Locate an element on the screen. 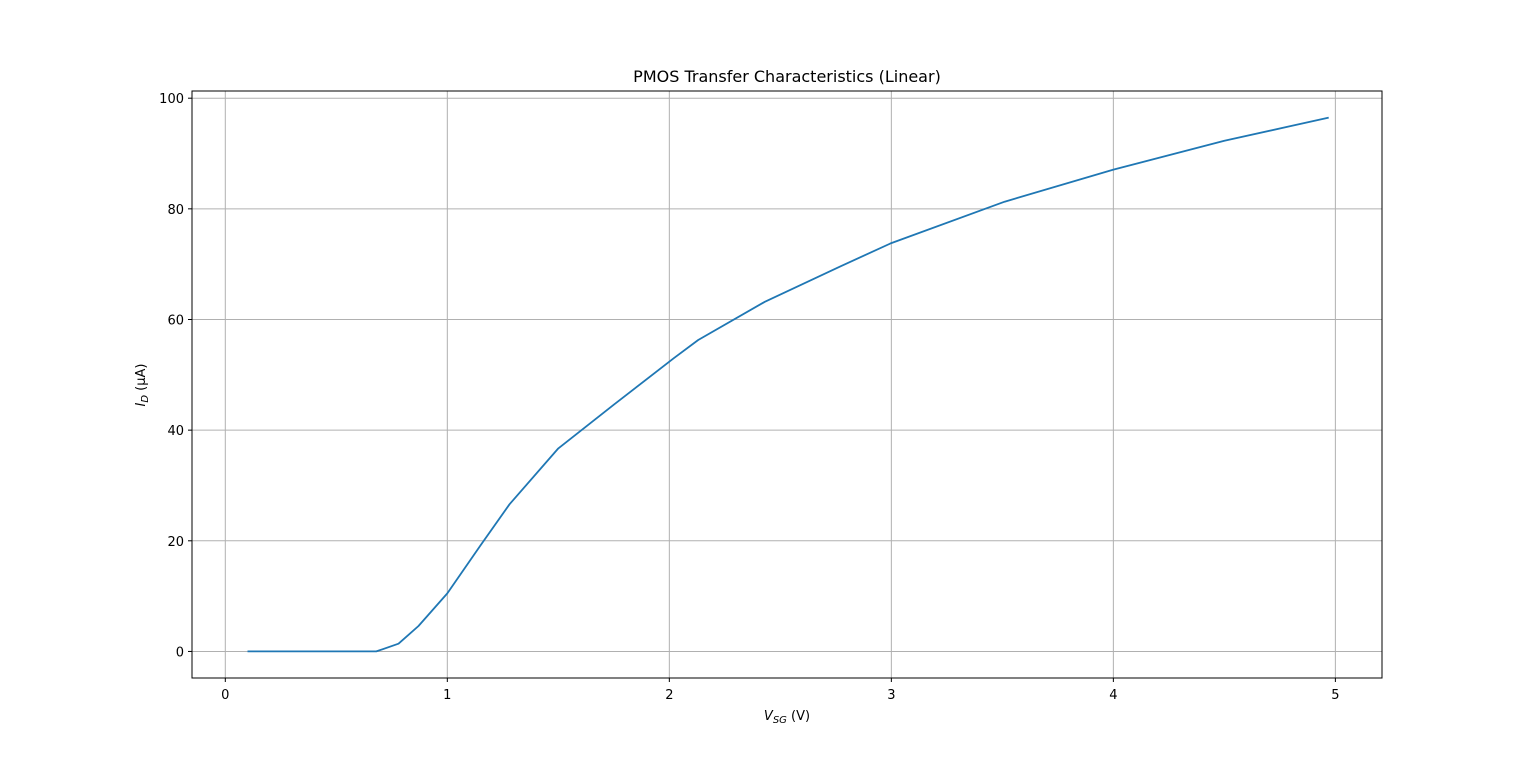 The height and width of the screenshot is (762, 1536). x-tick-label: 5 is located at coordinates (1335, 695).